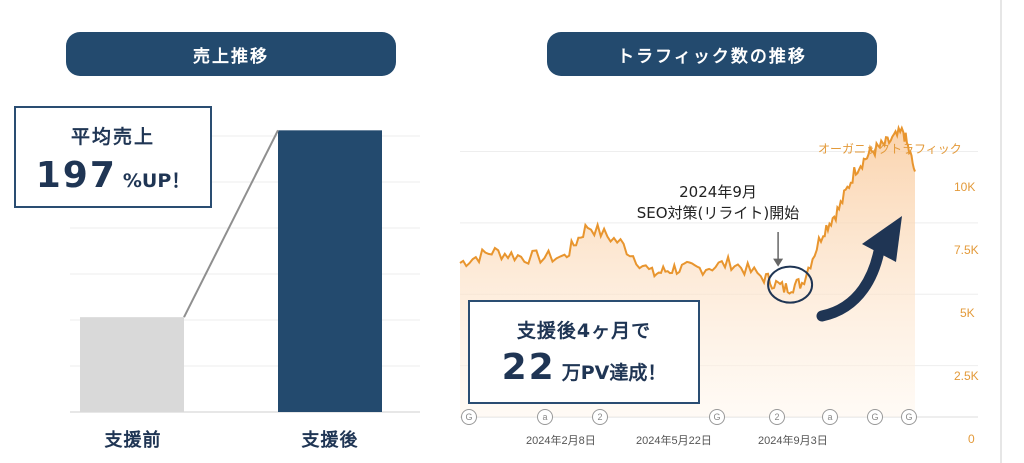 The width and height of the screenshot is (1024, 463). Describe the element at coordinates (674, 441) in the screenshot. I see `x-tick-may: 2024年5月22日` at that location.